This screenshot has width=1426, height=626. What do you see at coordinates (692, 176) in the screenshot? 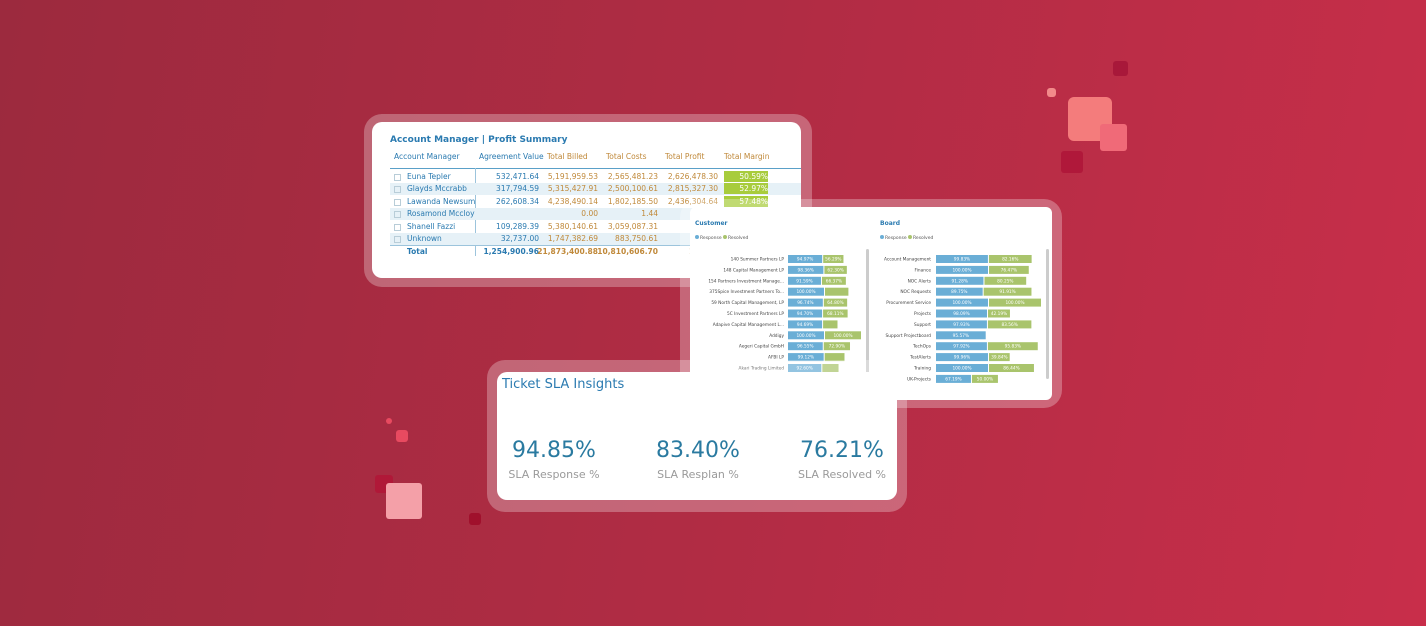
I see `cell-value: 2,626,478.30` at bounding box center [692, 176].